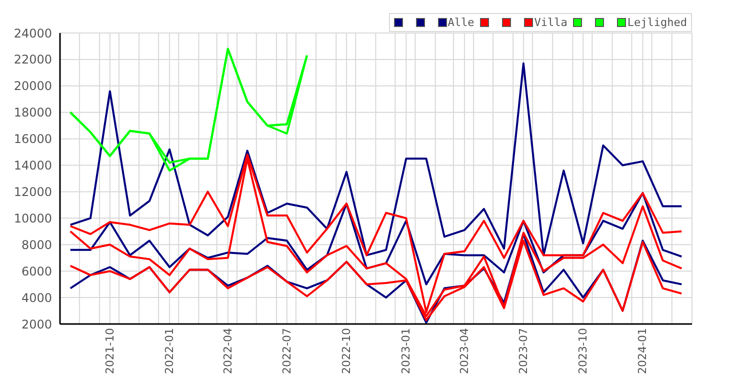 The image size is (750, 385). Describe the element at coordinates (33, 86) in the screenshot. I see `y-tick-label: 20000` at that location.